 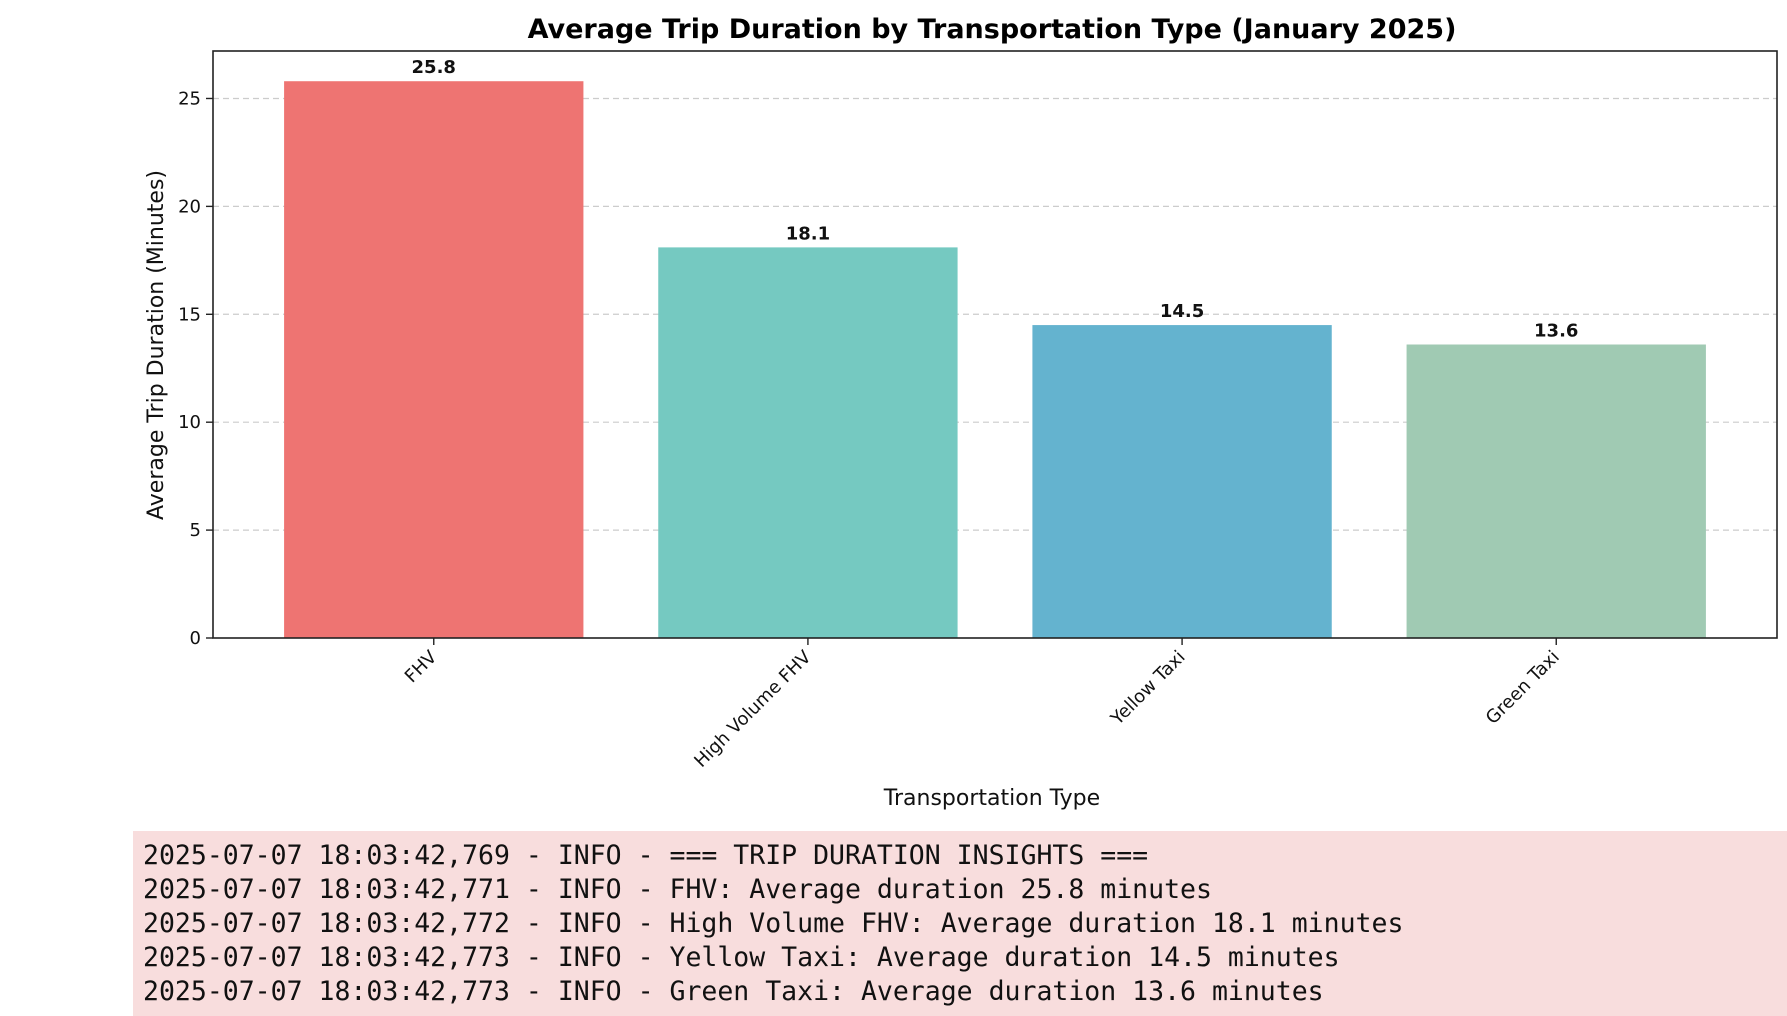 I want to click on bar-value-label: 14.5, so click(x=1182, y=311).